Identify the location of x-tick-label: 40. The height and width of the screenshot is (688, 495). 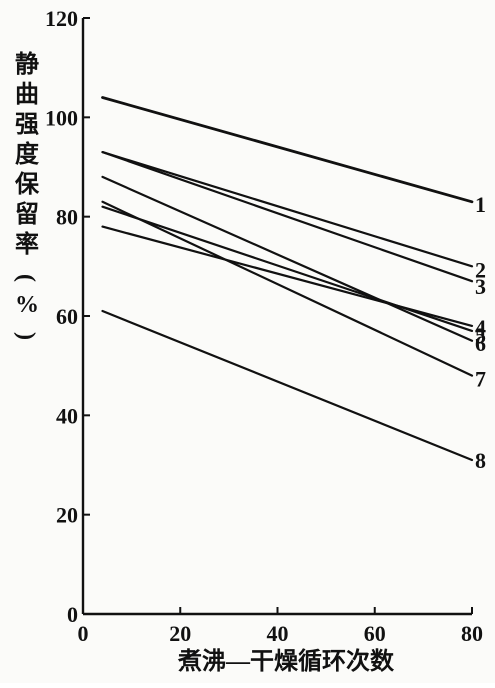
(278, 633).